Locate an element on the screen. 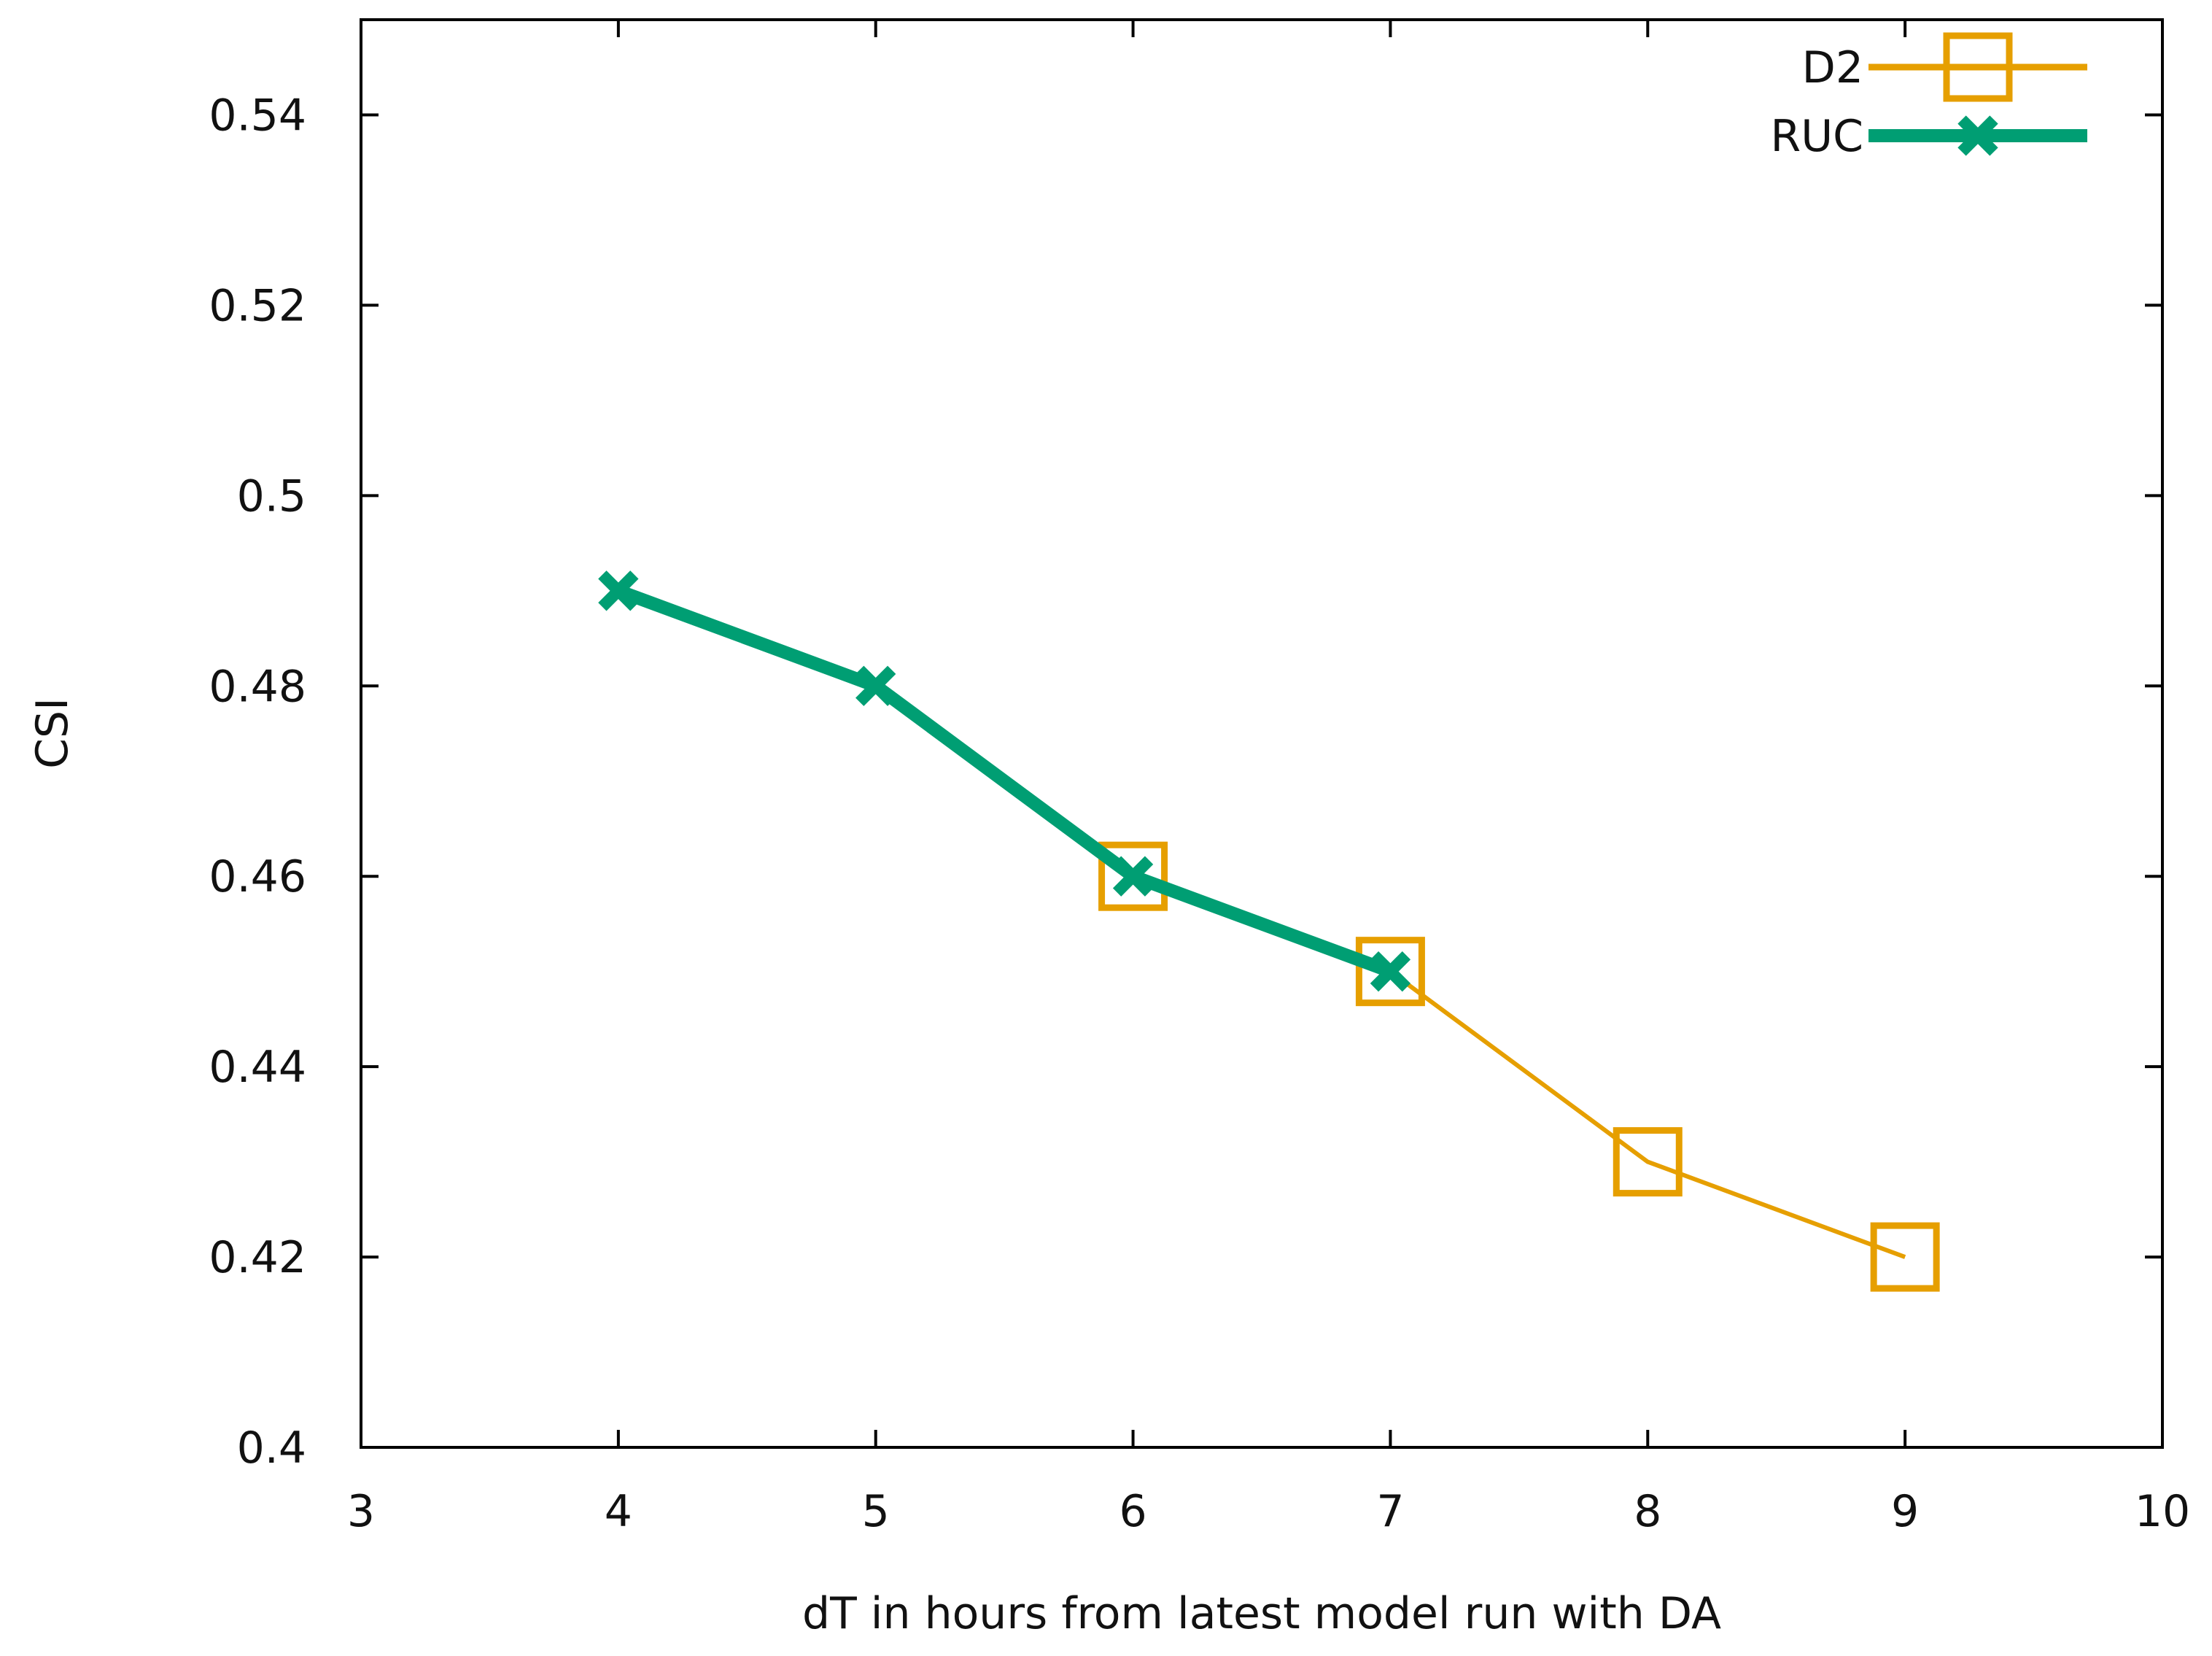 The width and height of the screenshot is (2212, 1656). series-line-ruc is located at coordinates (1005, 781).